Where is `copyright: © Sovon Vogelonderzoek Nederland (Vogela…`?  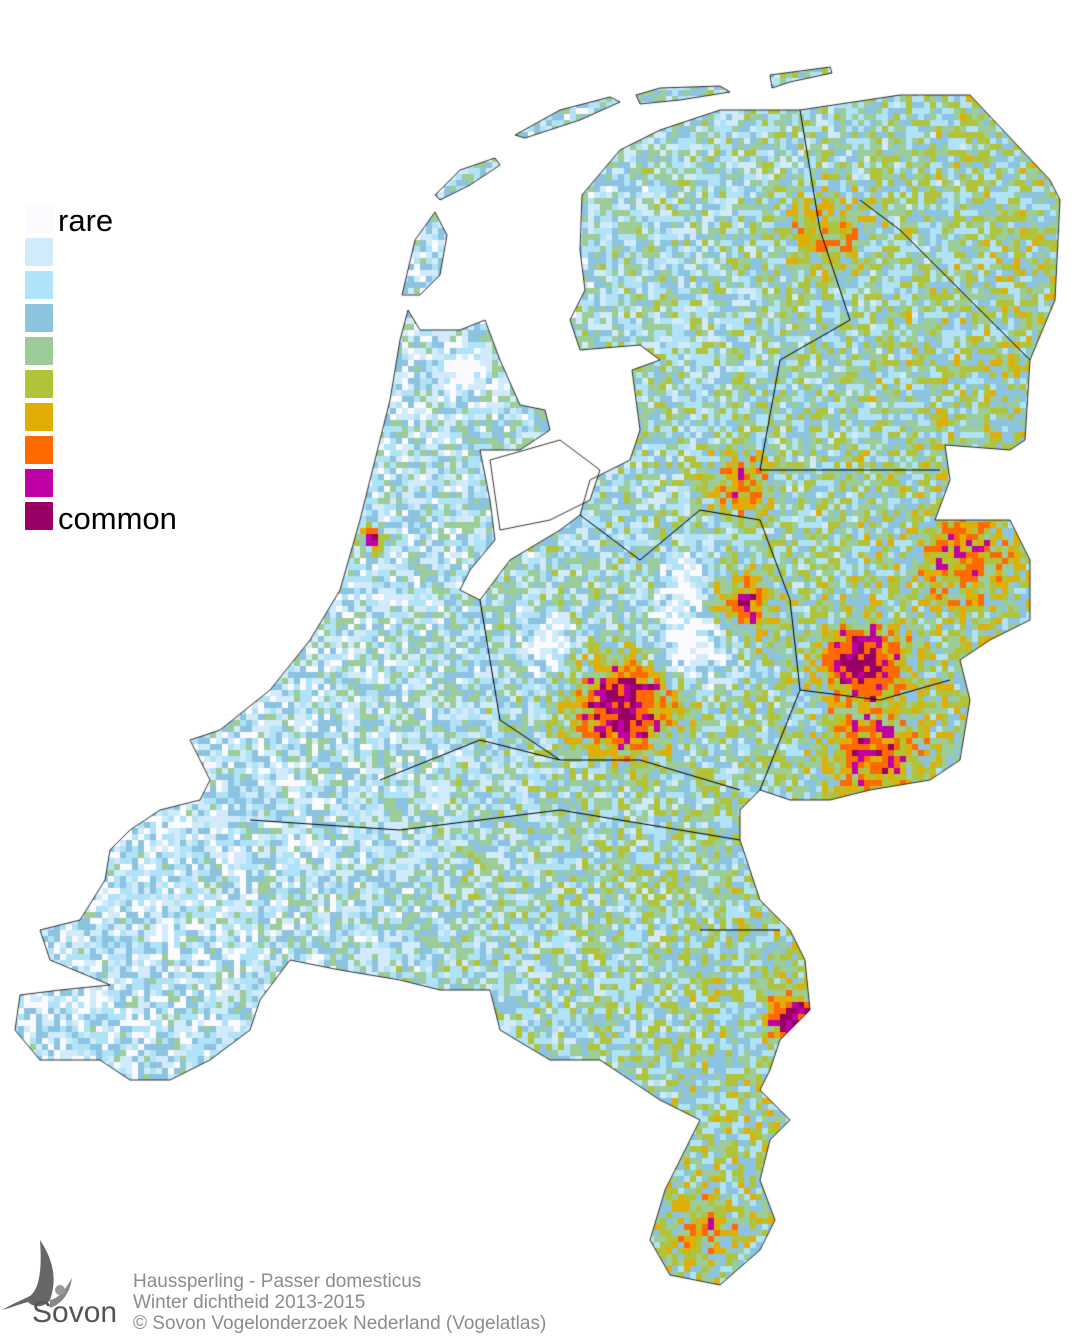
copyright: © Sovon Vogelonderzoek Nederland (Vogela… is located at coordinates (340, 1323).